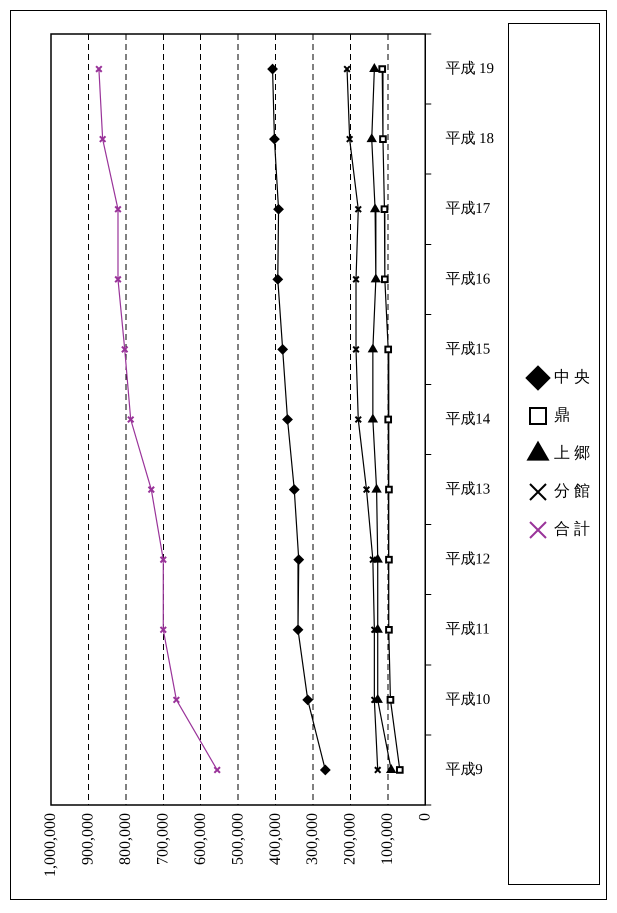 The width and height of the screenshot is (617, 913). What do you see at coordinates (313, 839) in the screenshot?
I see `x-tick-label: 300,000` at bounding box center [313, 839].